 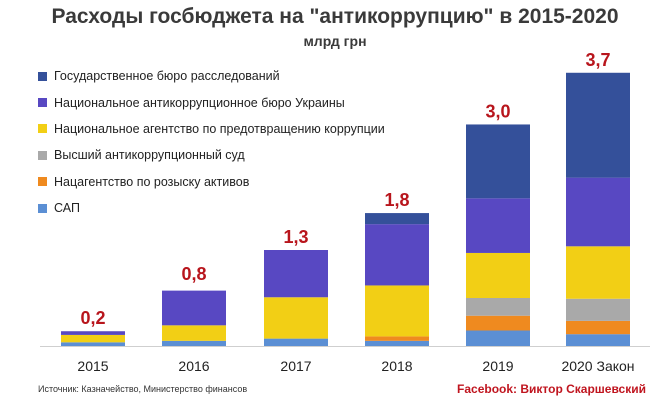 I want to click on x-tick-label: 2019, so click(x=497, y=366).